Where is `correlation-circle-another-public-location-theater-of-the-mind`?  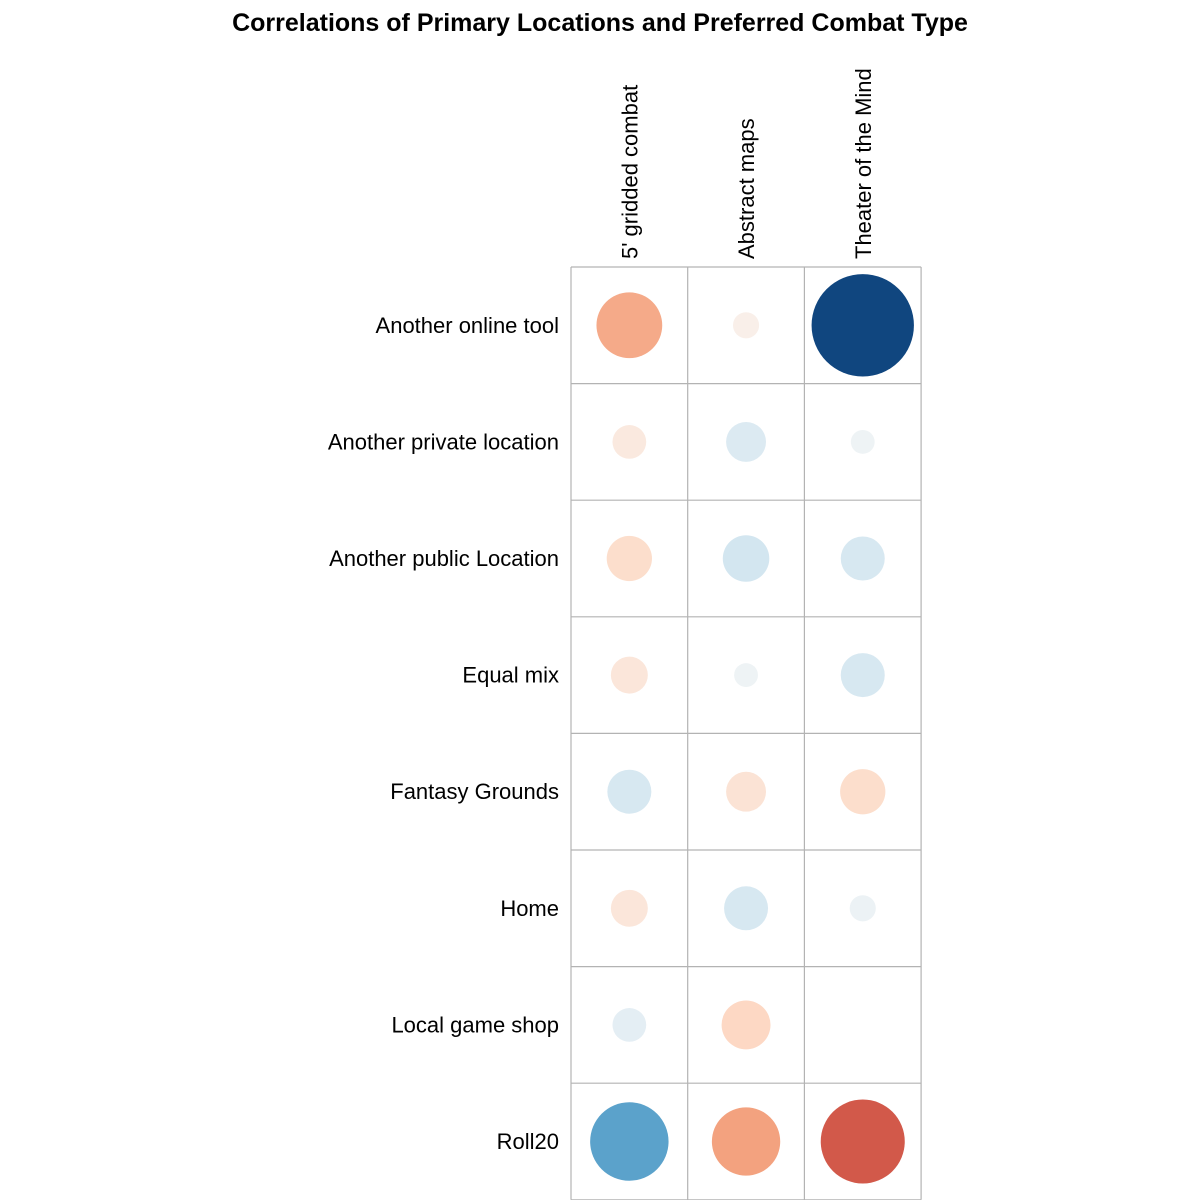 correlation-circle-another-public-location-theater-of-the-mind is located at coordinates (862, 558).